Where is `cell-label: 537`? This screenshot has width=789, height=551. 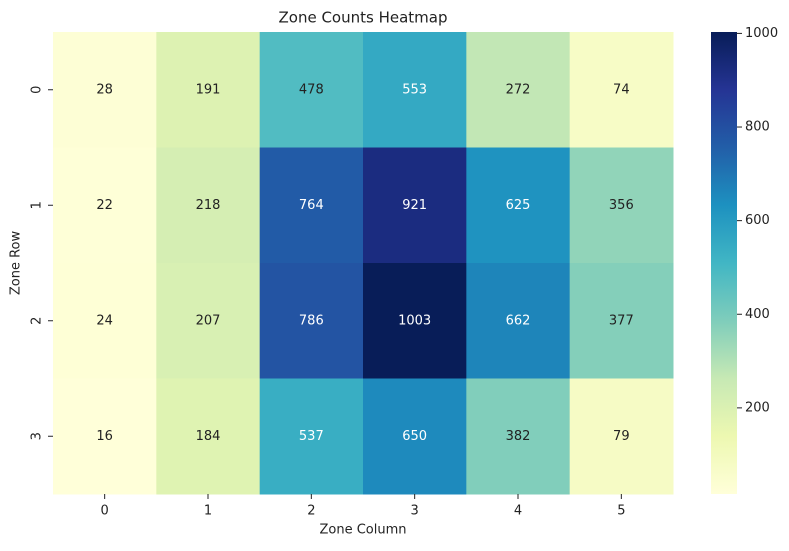 cell-label: 537 is located at coordinates (311, 436).